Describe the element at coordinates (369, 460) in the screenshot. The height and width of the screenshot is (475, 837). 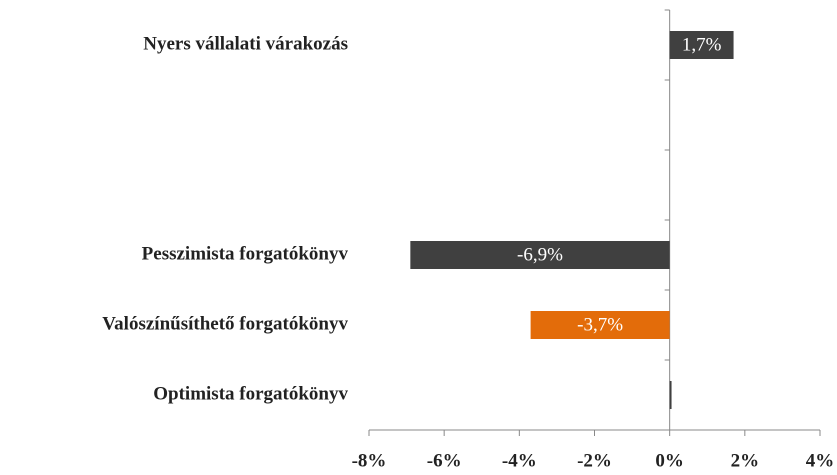
I see `x-tick-label: -8%` at that location.